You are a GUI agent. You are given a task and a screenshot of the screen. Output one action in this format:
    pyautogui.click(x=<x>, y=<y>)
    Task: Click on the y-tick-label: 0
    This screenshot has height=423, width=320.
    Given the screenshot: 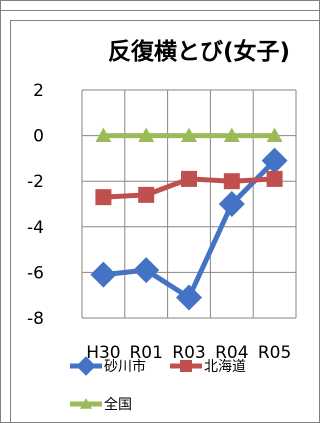 What is the action you would take?
    pyautogui.click(x=38, y=137)
    